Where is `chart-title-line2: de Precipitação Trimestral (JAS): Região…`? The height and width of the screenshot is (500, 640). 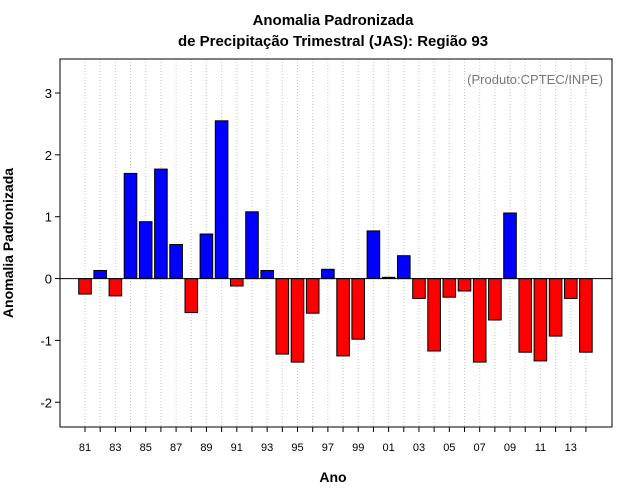
chart-title-line2: de Precipitação Trimestral (JAS): Região… is located at coordinates (333, 41).